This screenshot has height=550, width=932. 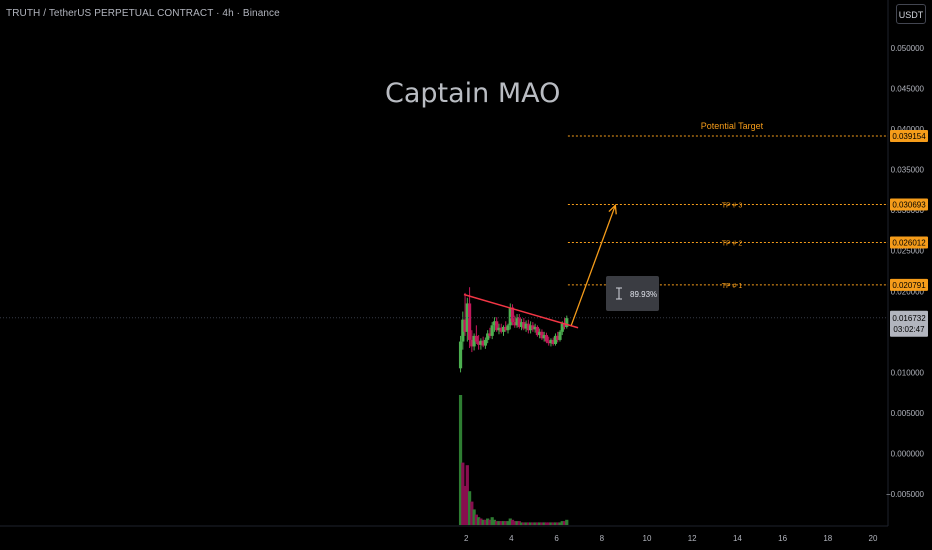 What do you see at coordinates (909, 318) in the screenshot?
I see `current-price-value: 0.016732` at bounding box center [909, 318].